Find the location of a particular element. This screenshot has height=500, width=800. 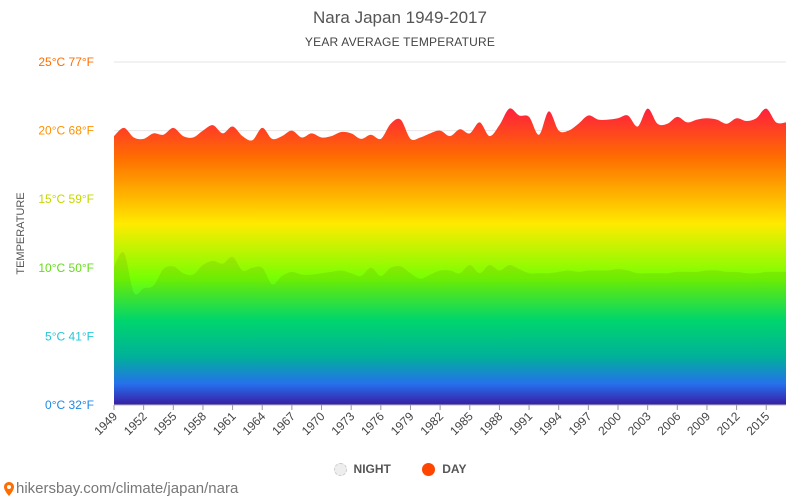

x-tick-label: 1976 is located at coordinates (372, 423).